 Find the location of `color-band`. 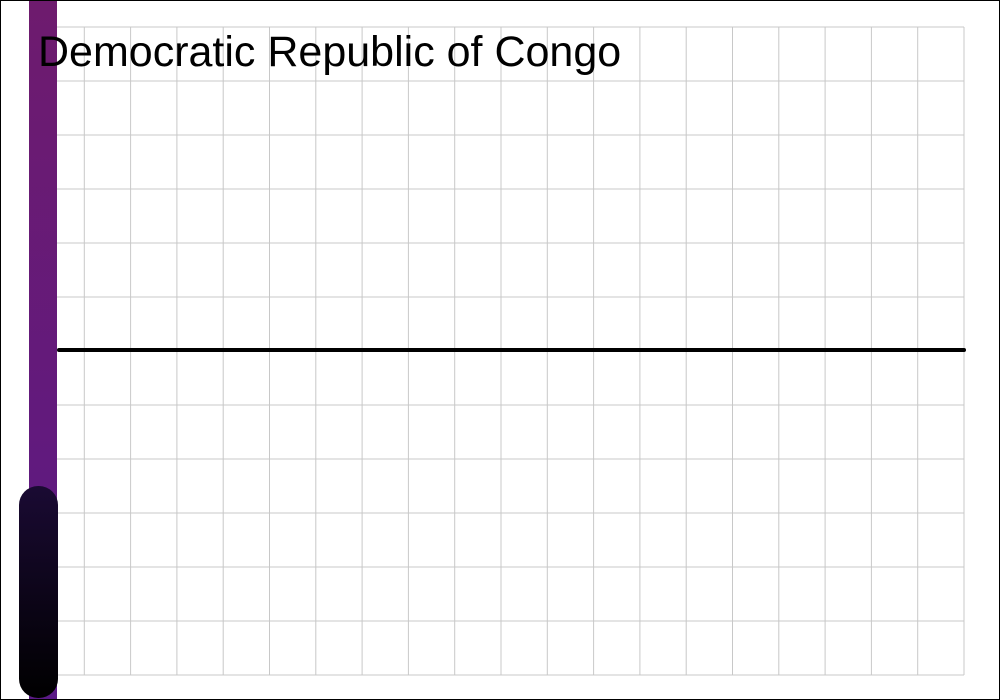

color-band is located at coordinates (38, 350).